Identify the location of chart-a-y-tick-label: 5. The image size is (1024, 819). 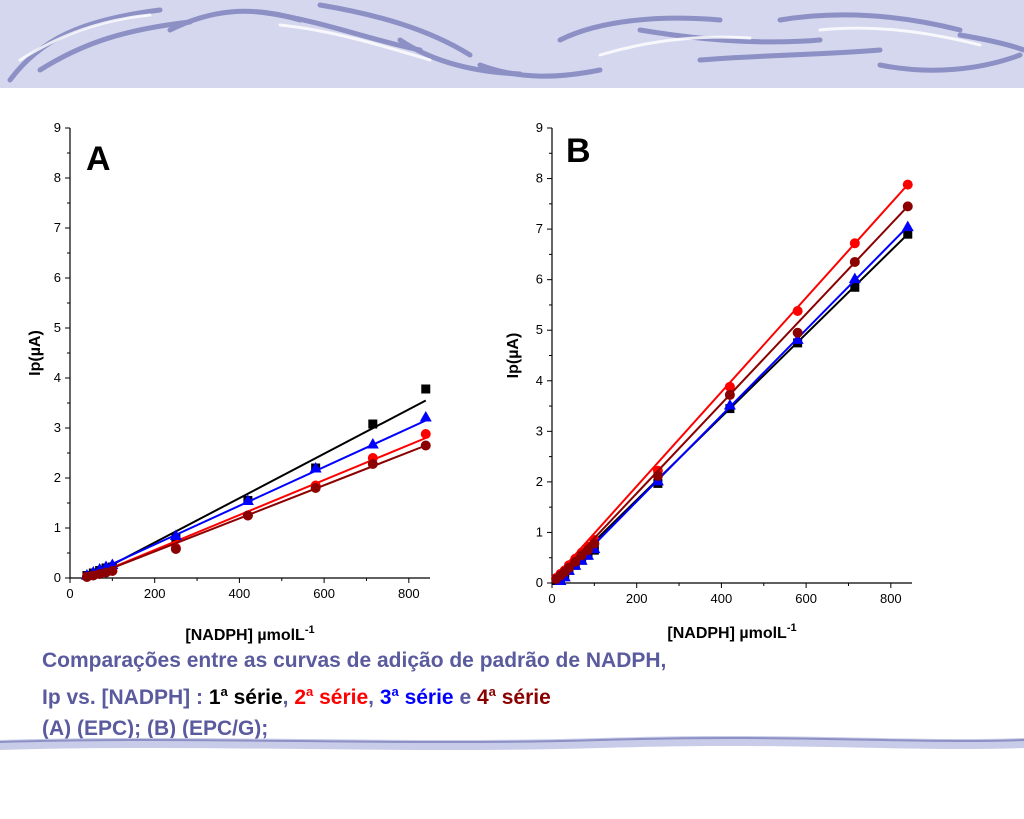
(57, 327).